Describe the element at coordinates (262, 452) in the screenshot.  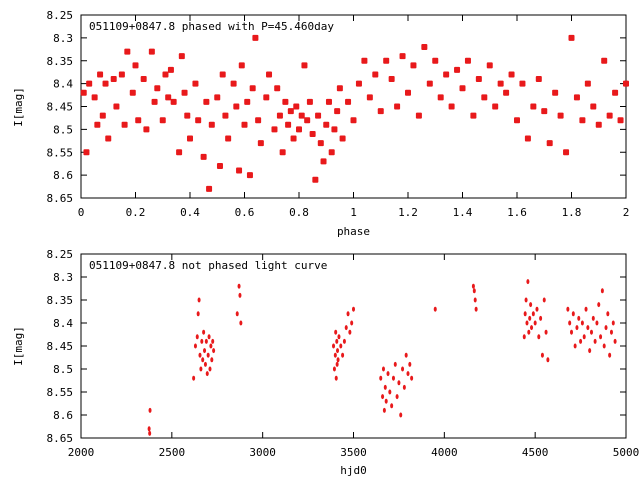
I see `x-tick-label: 3000` at that location.